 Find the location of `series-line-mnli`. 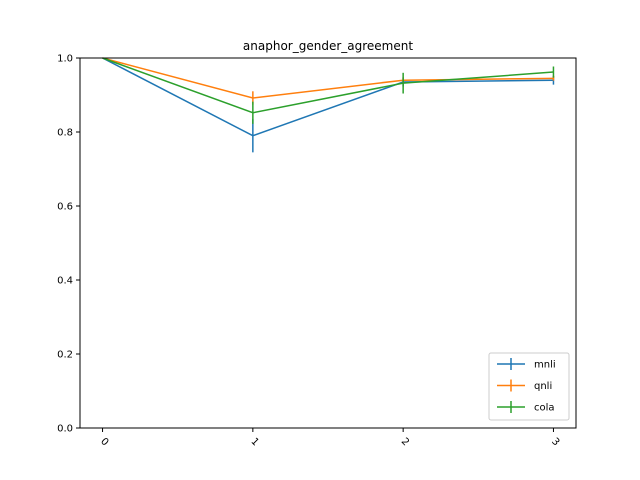

series-line-mnli is located at coordinates (328, 97).